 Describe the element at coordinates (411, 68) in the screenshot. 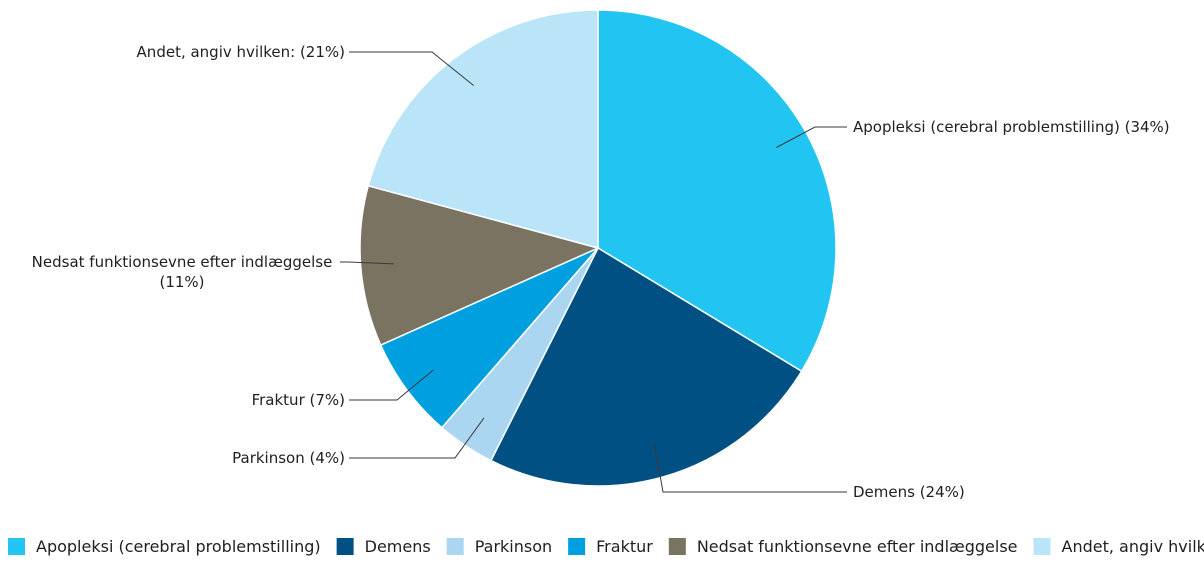

I see `leader-line-andet-angiv-hvilken` at that location.